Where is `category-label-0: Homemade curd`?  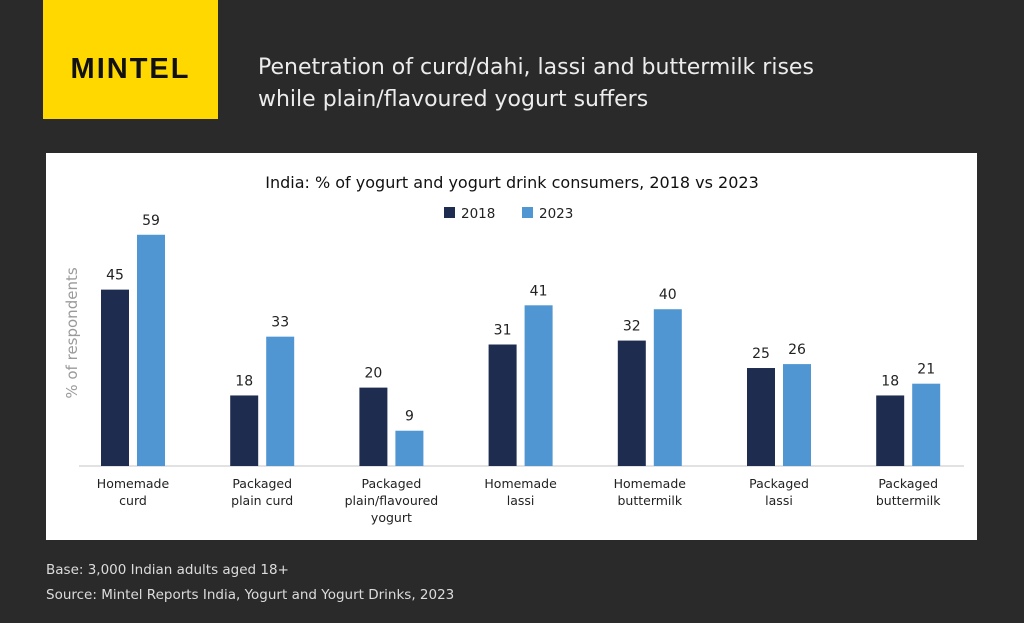 category-label-0: Homemade curd is located at coordinates (133, 492).